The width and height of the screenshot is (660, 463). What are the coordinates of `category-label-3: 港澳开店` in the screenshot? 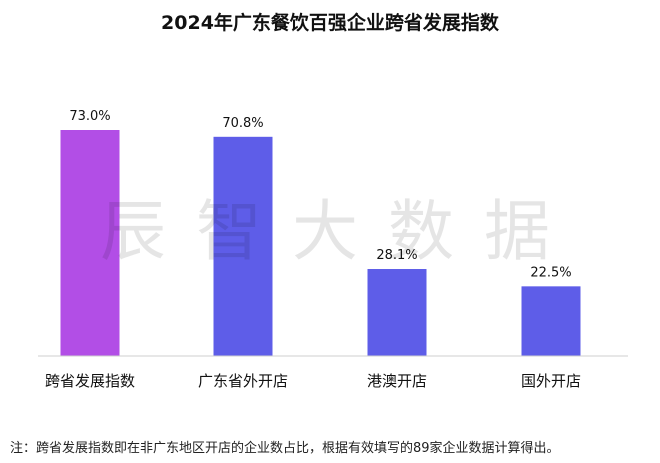 It's located at (397, 381).